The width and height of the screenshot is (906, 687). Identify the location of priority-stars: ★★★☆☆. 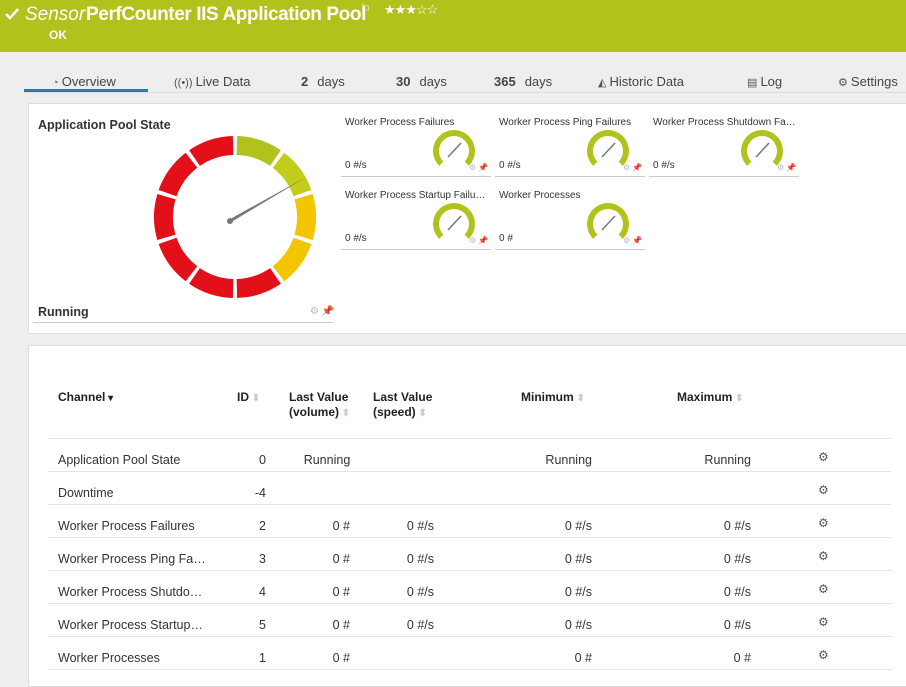
(411, 9).